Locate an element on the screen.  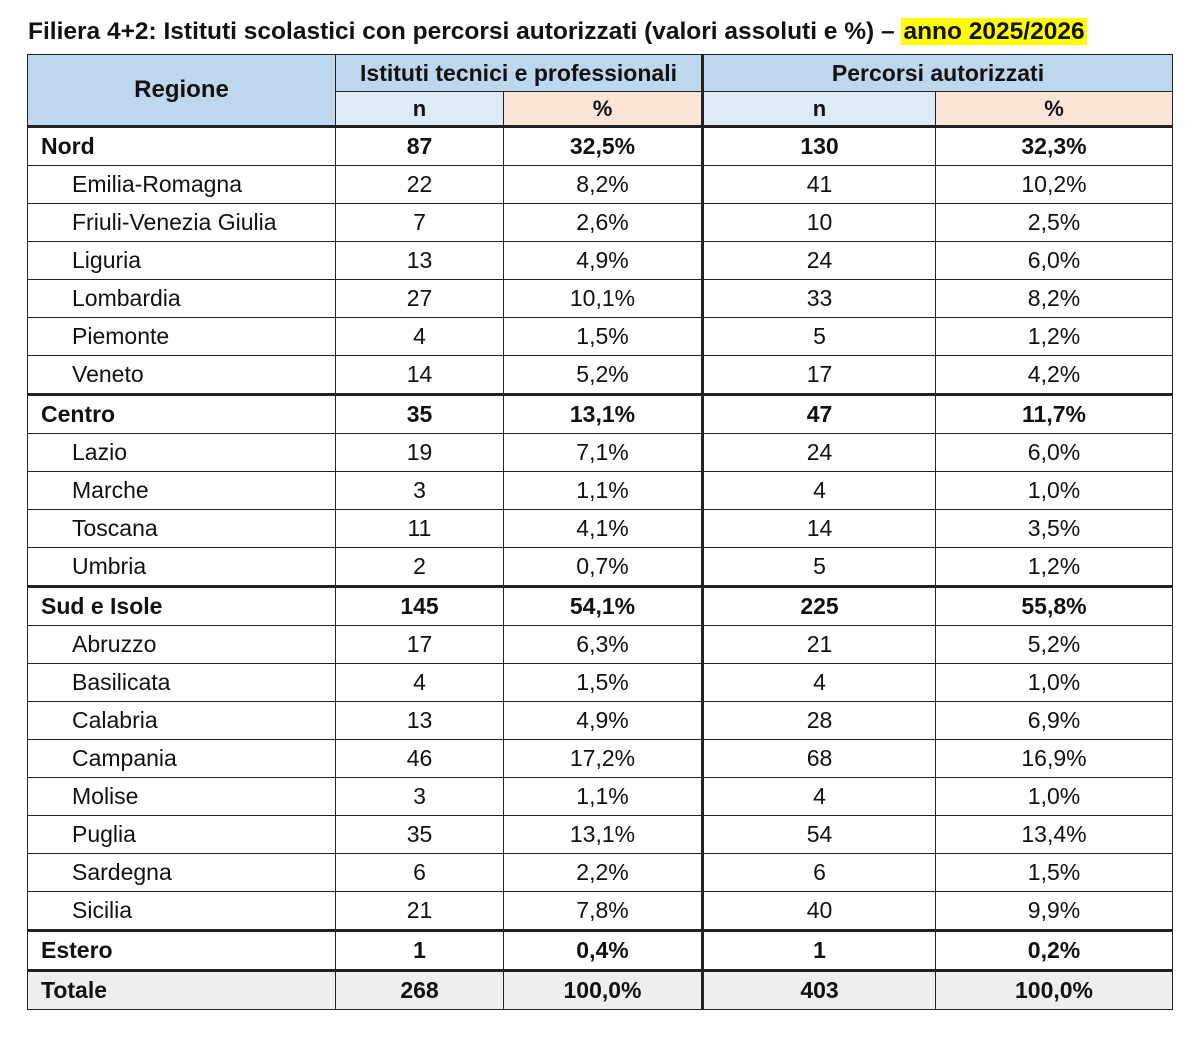
total-row: Totale 268 100,0% 403 100,0% is located at coordinates (600, 989).